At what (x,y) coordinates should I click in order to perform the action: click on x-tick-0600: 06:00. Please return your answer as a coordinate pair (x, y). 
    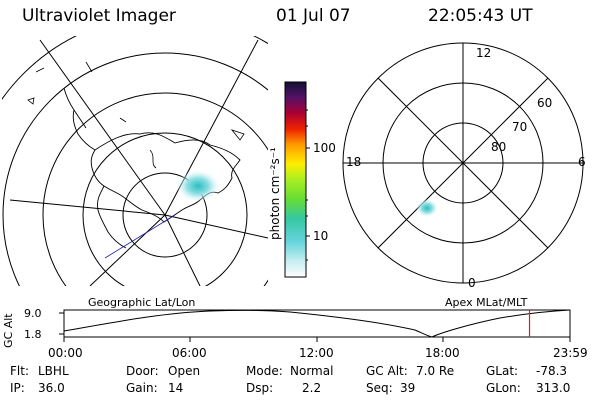
    Looking at the image, I should click on (189, 353).